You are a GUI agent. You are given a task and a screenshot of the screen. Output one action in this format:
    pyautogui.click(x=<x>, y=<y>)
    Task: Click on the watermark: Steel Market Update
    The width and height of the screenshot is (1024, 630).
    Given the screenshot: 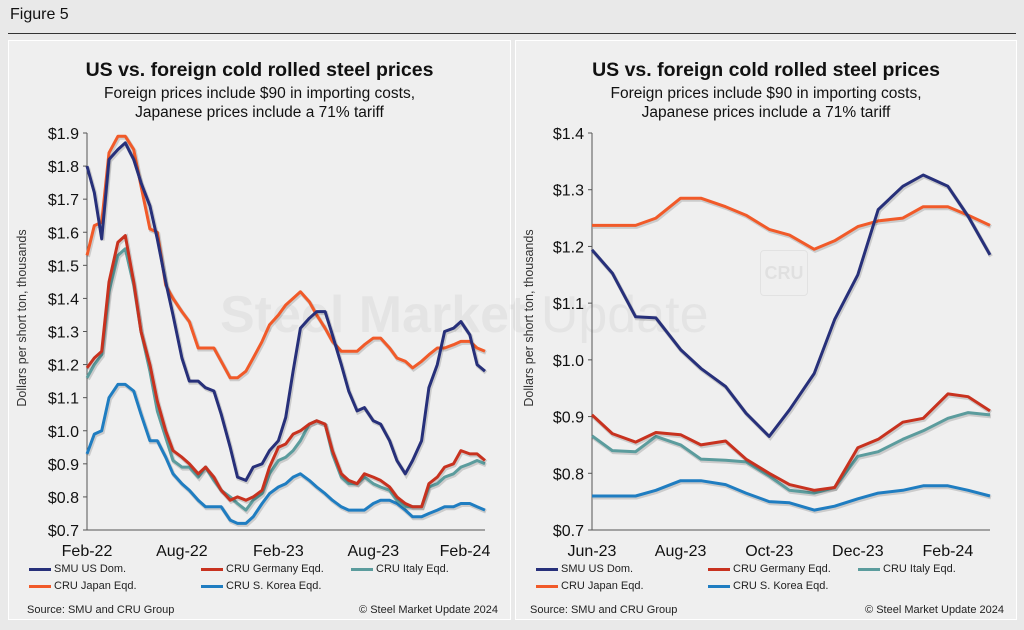 What is the action you would take?
    pyautogui.click(x=464, y=315)
    